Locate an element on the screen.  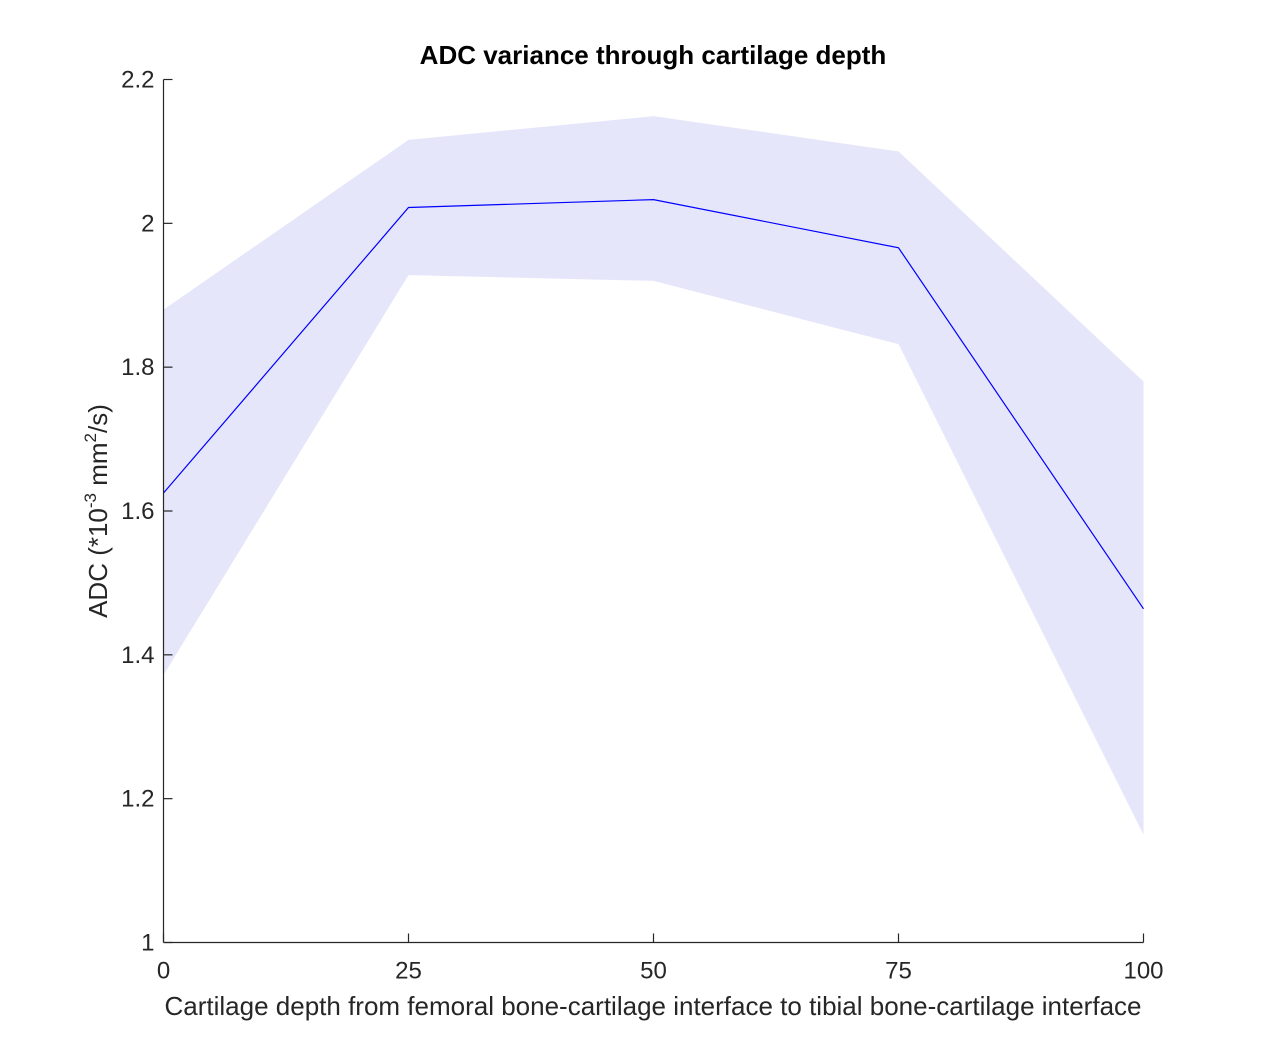
y-tick-label: 1.8 is located at coordinates (137, 367).